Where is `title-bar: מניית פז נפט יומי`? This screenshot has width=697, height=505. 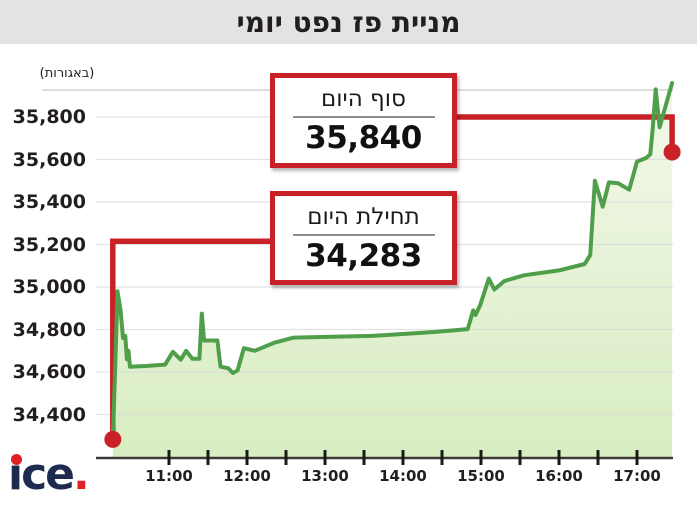 title-bar: מניית פז נפט יומי is located at coordinates (348, 22).